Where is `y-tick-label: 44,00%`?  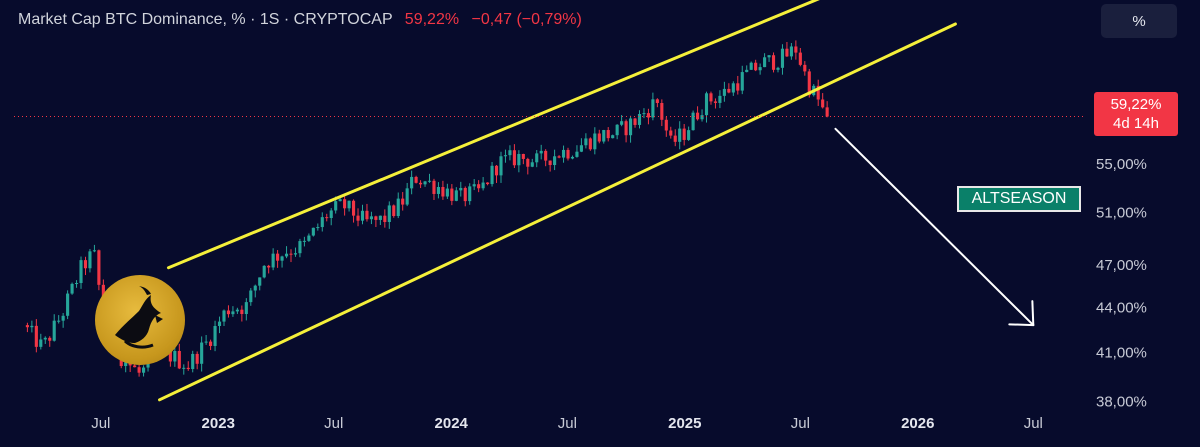
y-tick-label: 44,00% is located at coordinates (1121, 307).